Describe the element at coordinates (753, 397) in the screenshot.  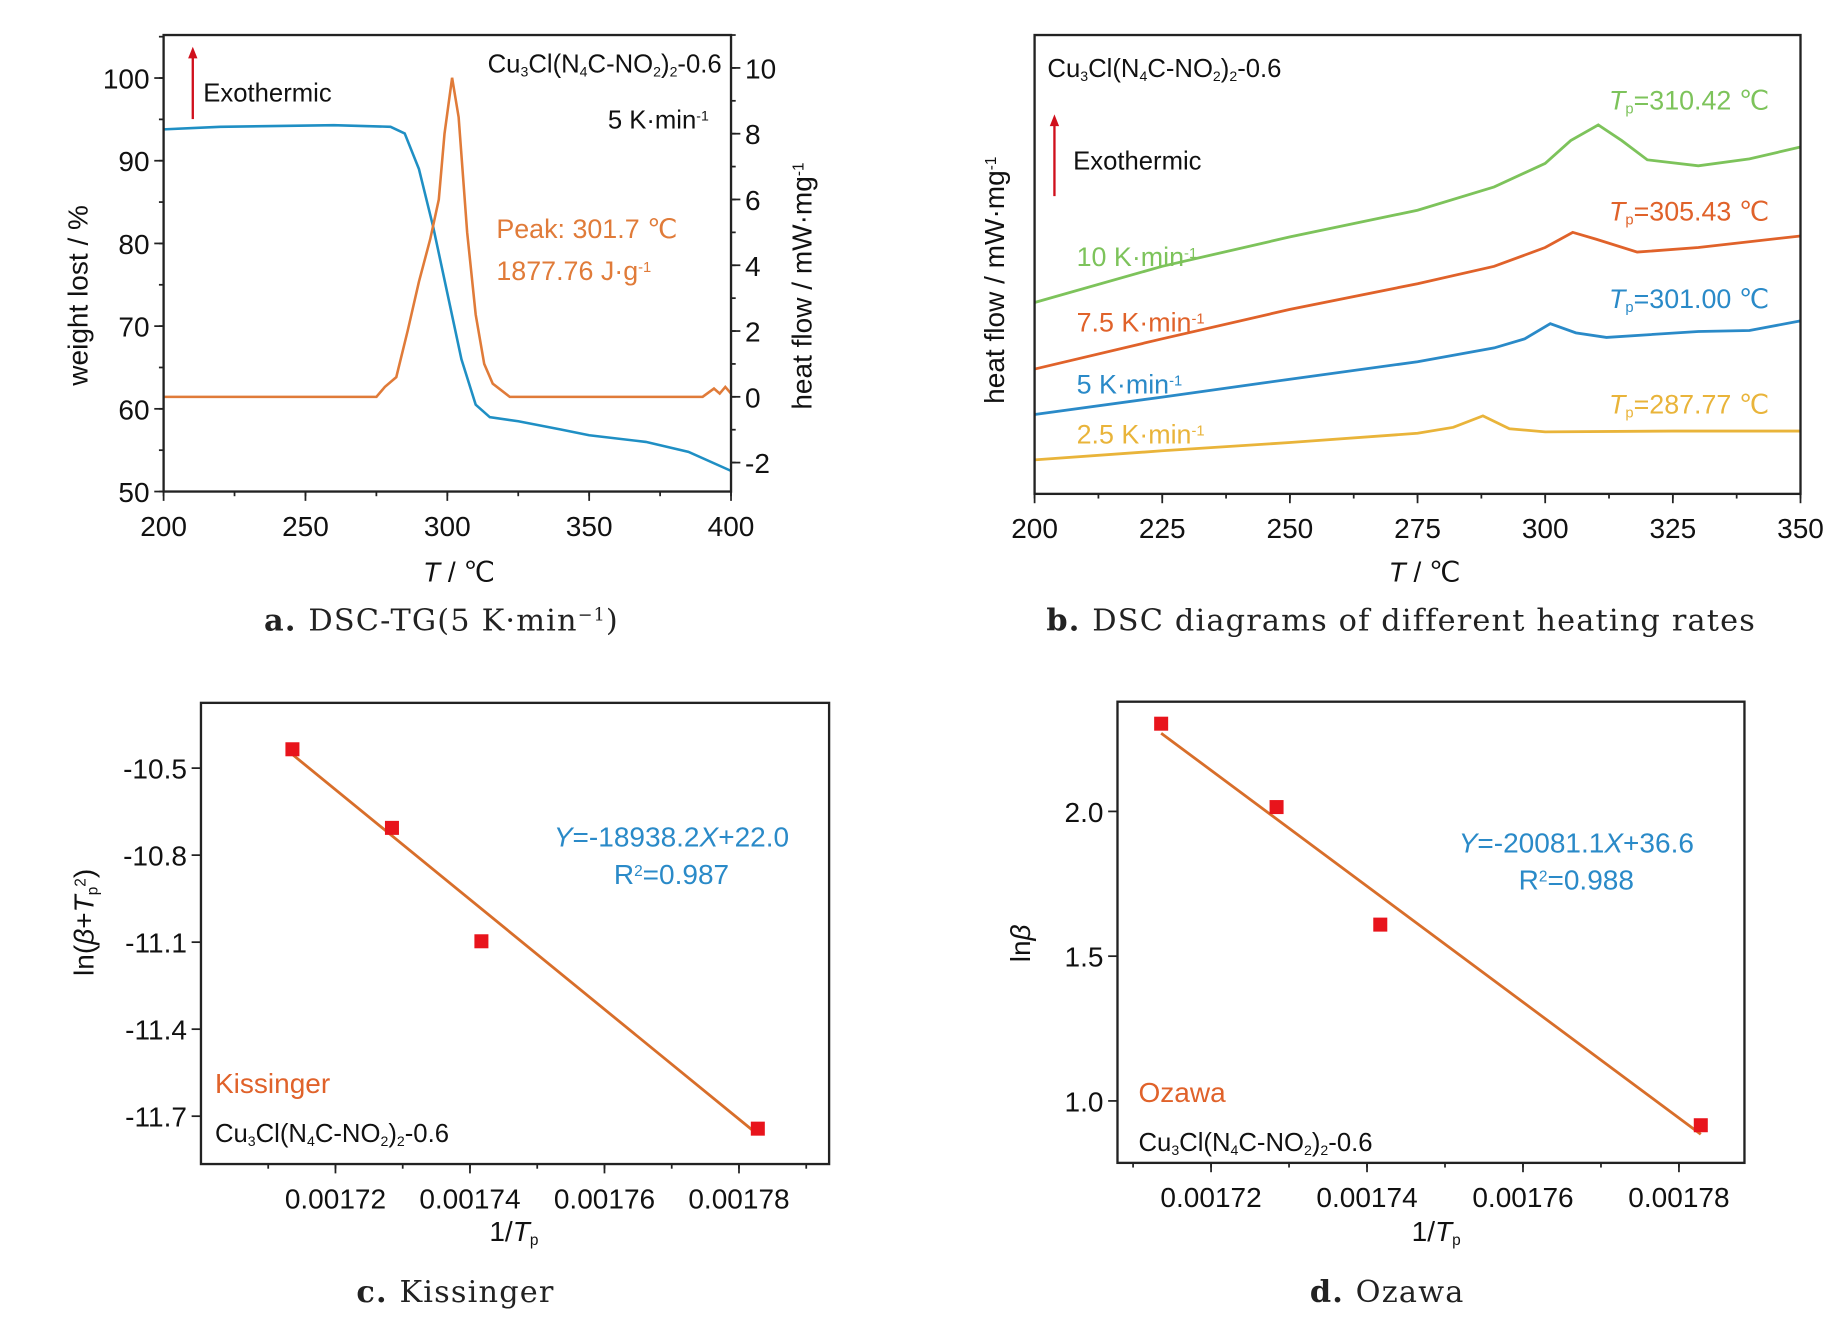
I see `y-tick-label: 0` at that location.